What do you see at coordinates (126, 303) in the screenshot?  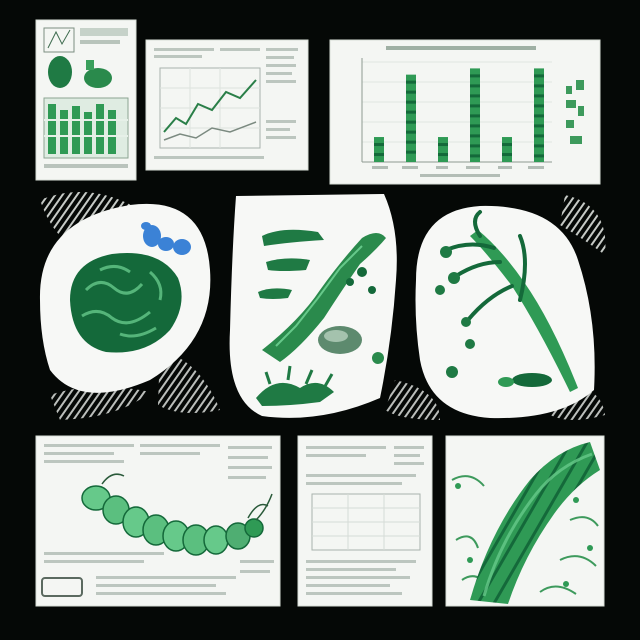 I see `coral-lump` at bounding box center [126, 303].